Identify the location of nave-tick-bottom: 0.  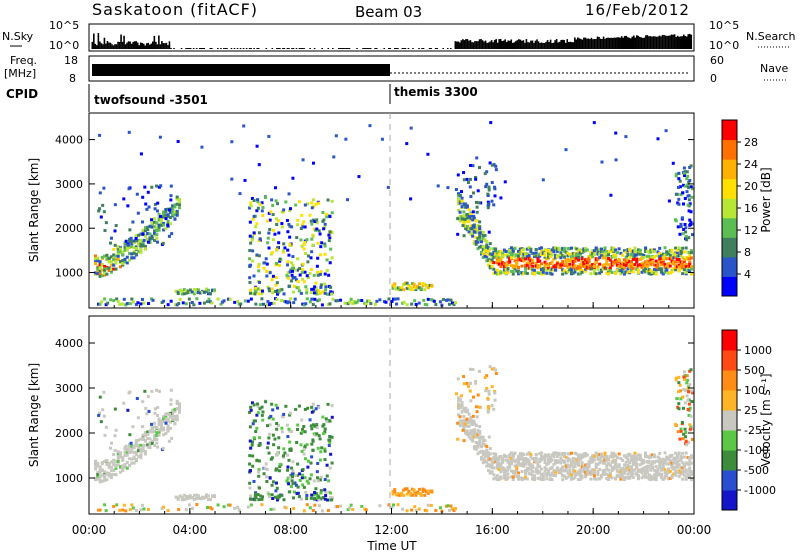
(713, 78).